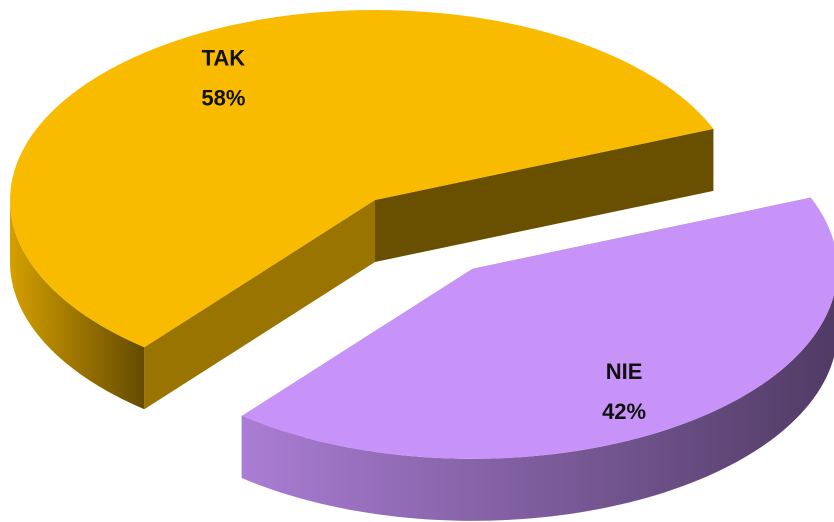 The width and height of the screenshot is (834, 522). I want to click on slice-value-label: 58%, so click(223, 97).